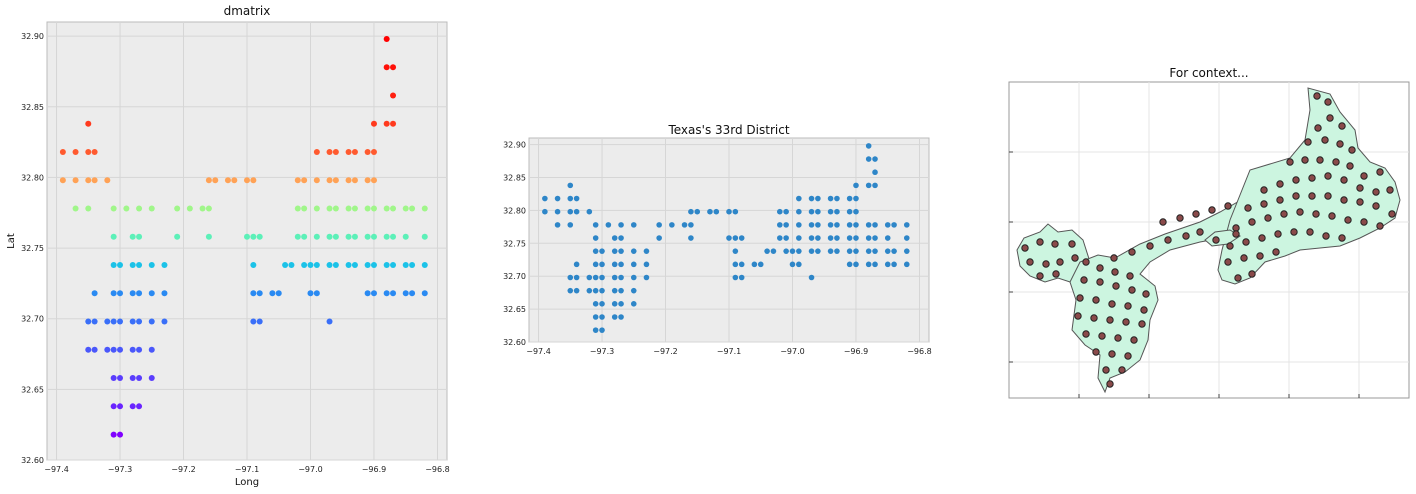 The width and height of the screenshot is (1416, 494). Describe the element at coordinates (856, 351) in the screenshot. I see `district-x-tick-label: −96.9` at that location.